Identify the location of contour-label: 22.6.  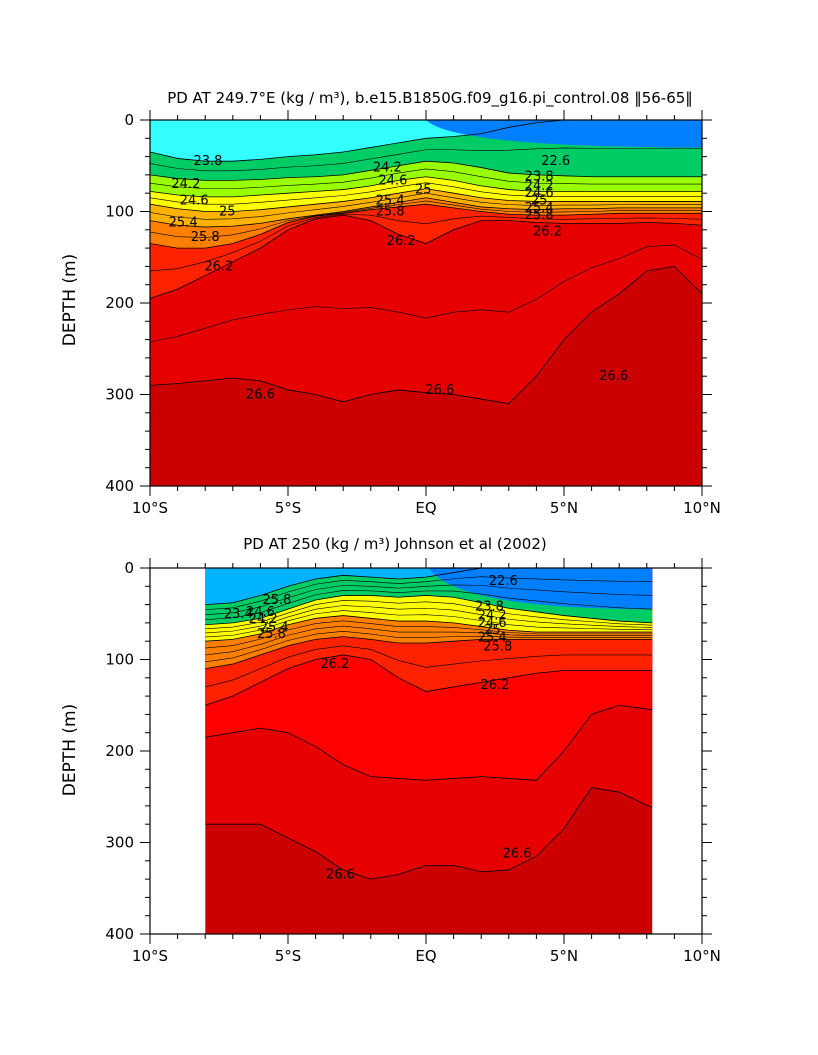
(555, 161).